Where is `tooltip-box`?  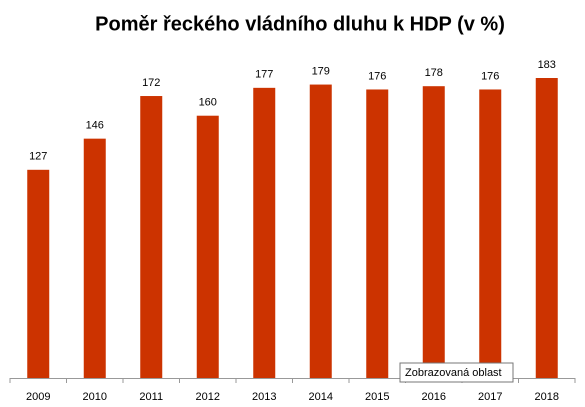 tooltip-box is located at coordinates (456, 372).